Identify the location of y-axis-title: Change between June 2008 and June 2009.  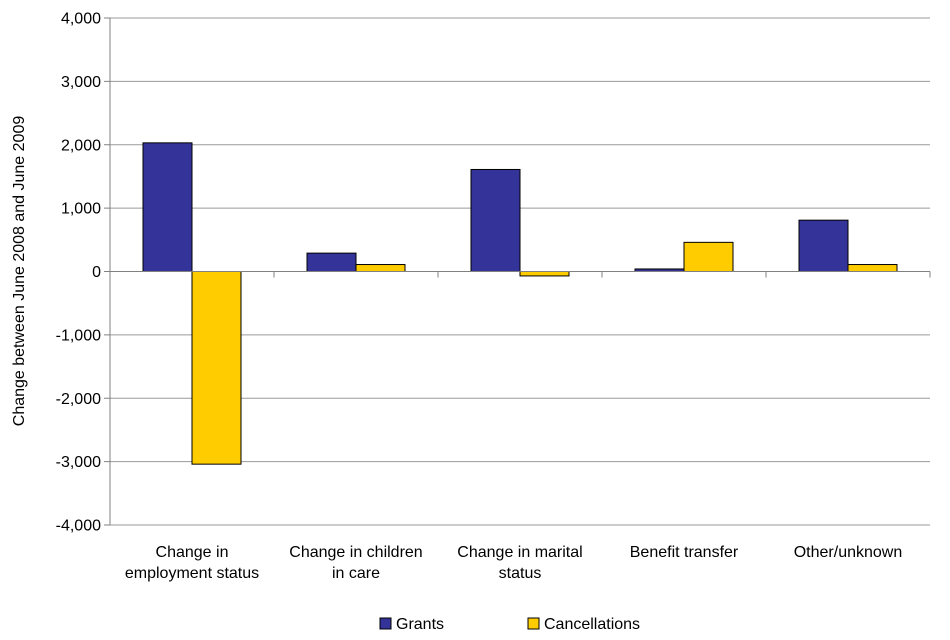
(19, 271).